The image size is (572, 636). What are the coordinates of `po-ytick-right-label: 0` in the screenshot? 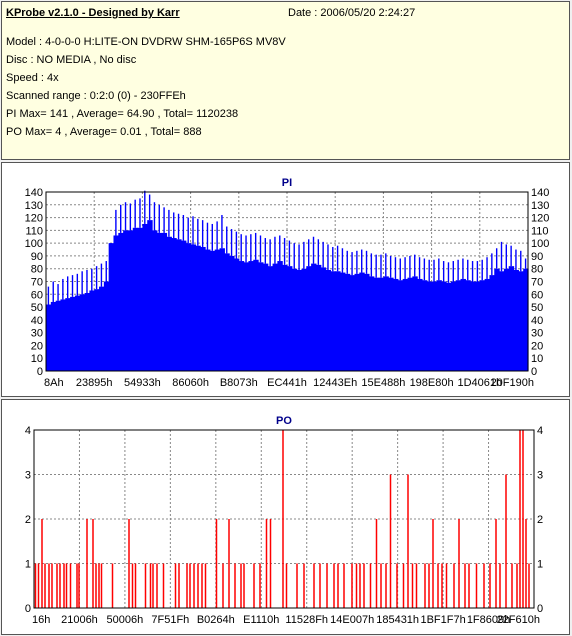 It's located at (540, 609).